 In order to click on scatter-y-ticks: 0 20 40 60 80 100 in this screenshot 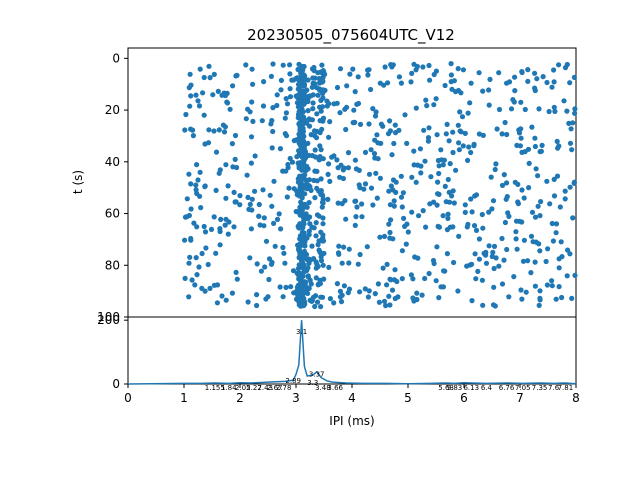, I will do `click(112, 187)`.